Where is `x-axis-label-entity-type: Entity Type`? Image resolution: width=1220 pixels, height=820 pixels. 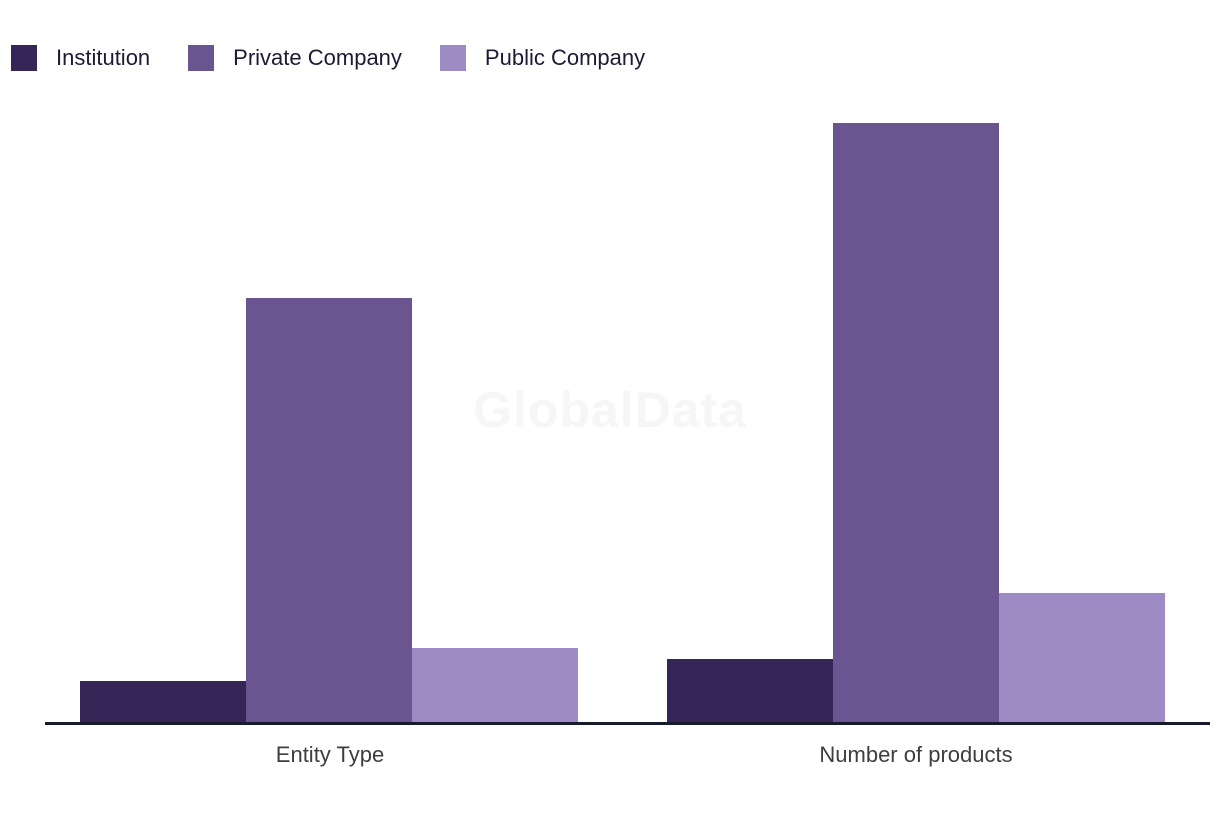 x-axis-label-entity-type: Entity Type is located at coordinates (330, 754).